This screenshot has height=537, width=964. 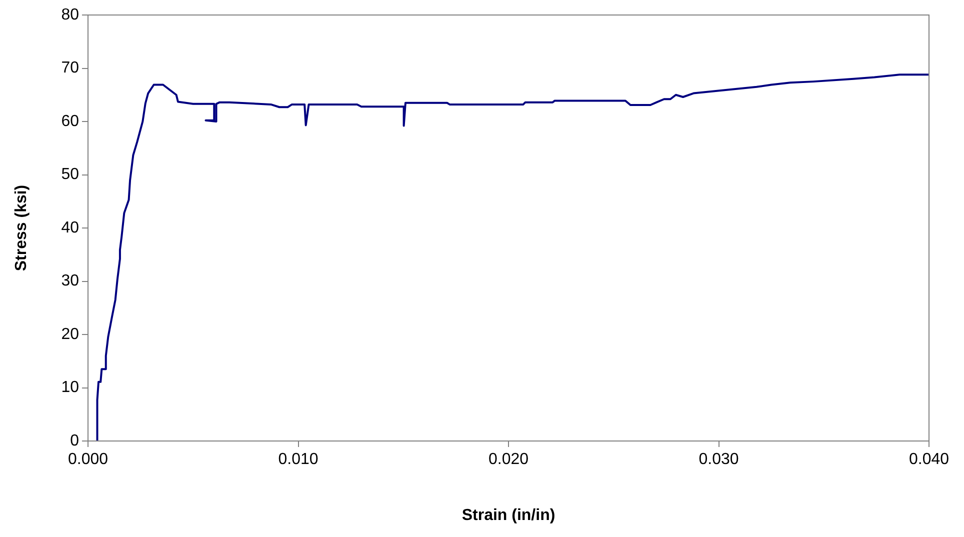 I want to click on y-tick-label: 40, so click(x=70, y=227).